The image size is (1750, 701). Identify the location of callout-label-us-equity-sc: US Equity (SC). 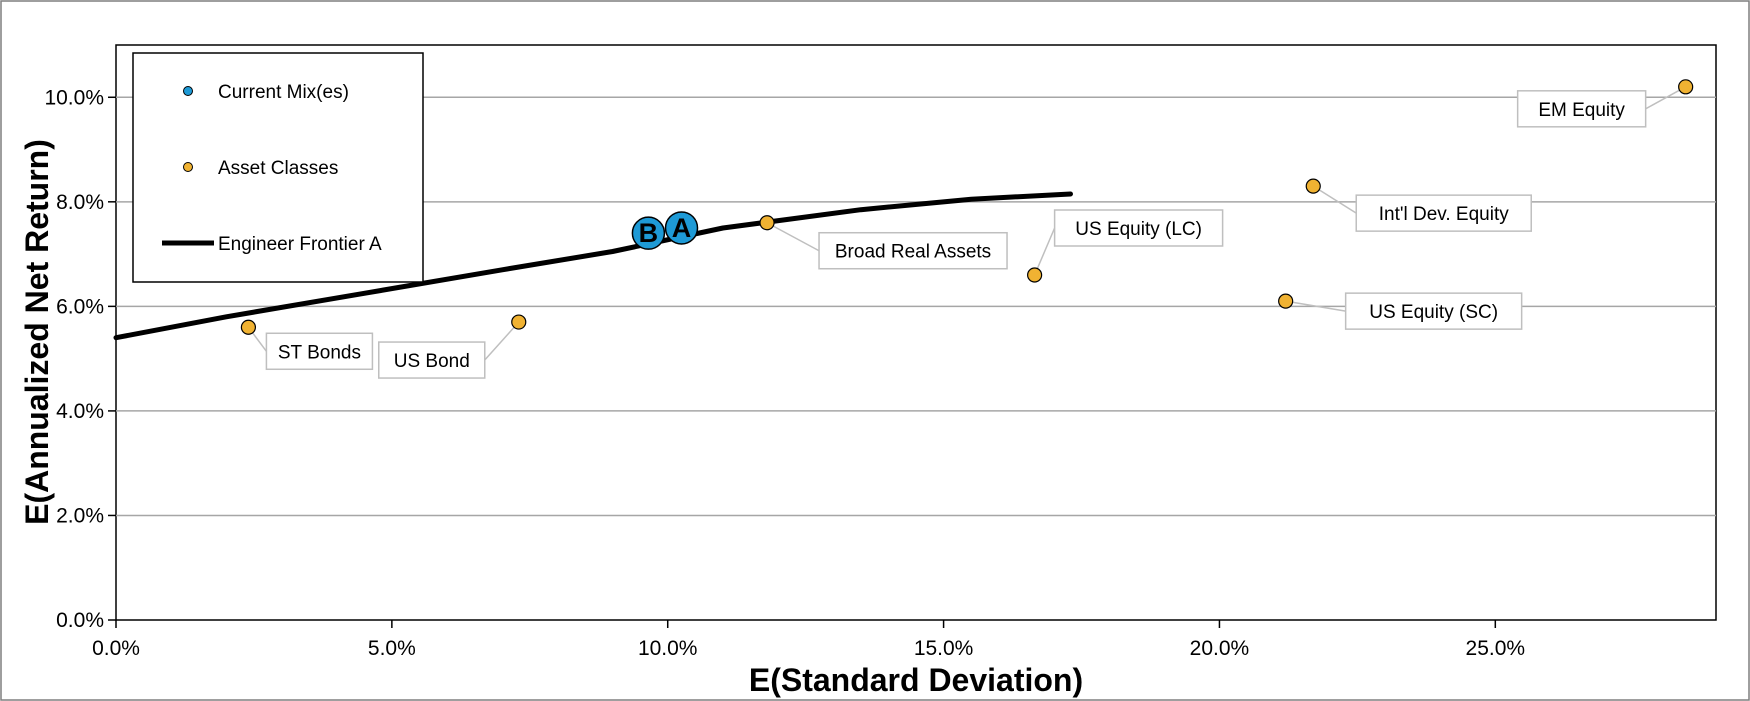
(1433, 312).